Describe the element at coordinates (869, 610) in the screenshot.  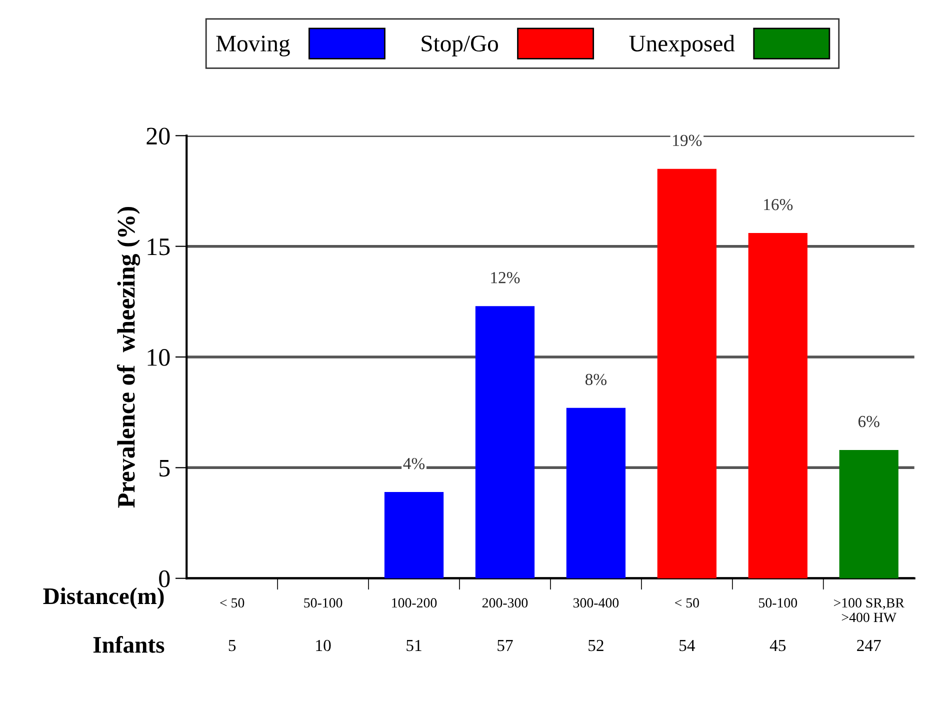
I see `x-tick-label: >100 SR,BR >400 HW` at that location.